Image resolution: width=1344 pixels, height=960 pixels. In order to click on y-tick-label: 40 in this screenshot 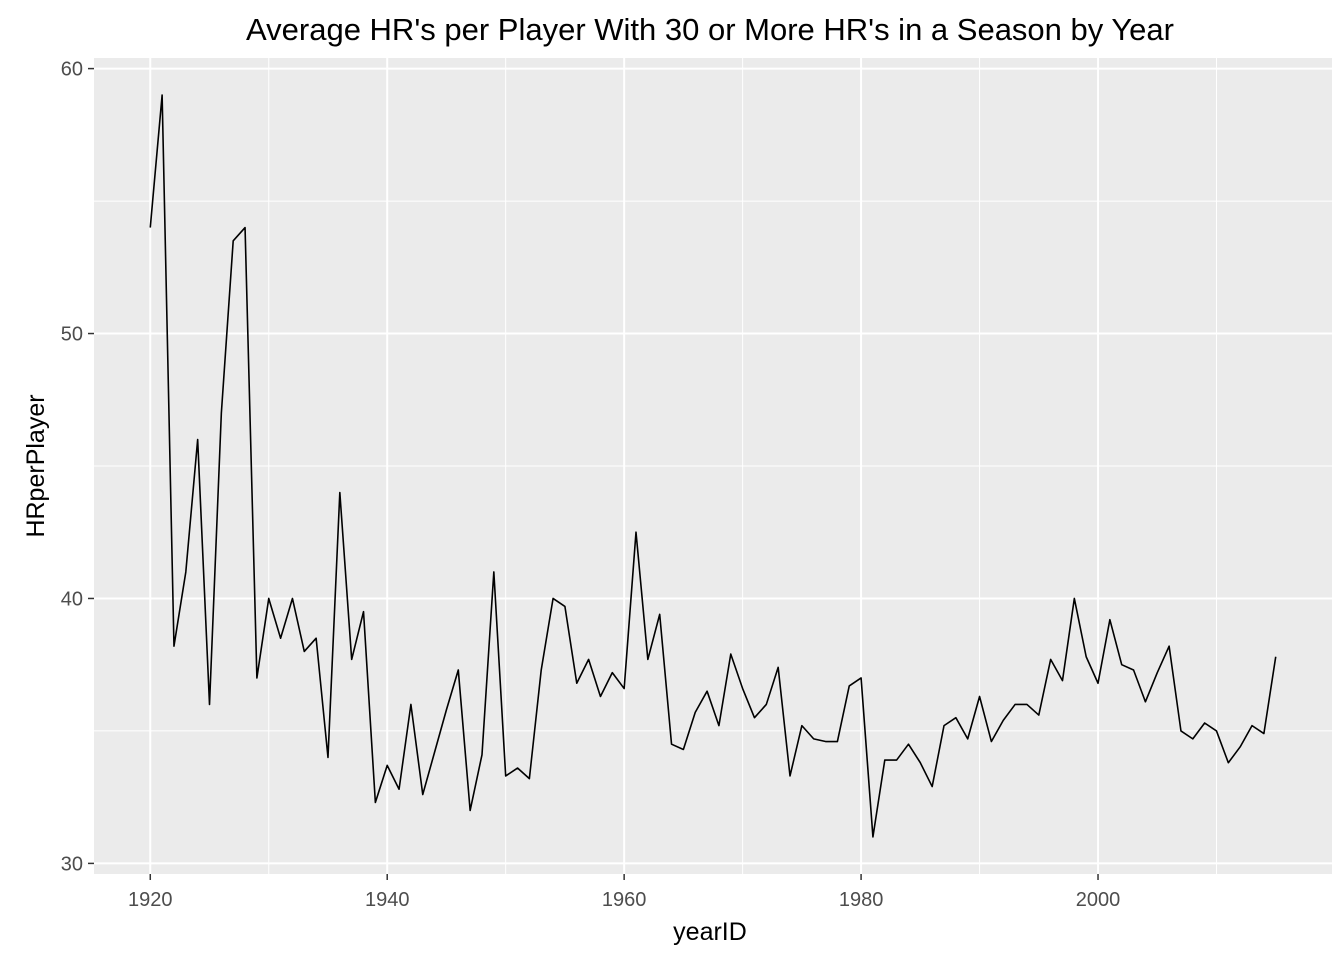, I will do `click(72, 599)`.